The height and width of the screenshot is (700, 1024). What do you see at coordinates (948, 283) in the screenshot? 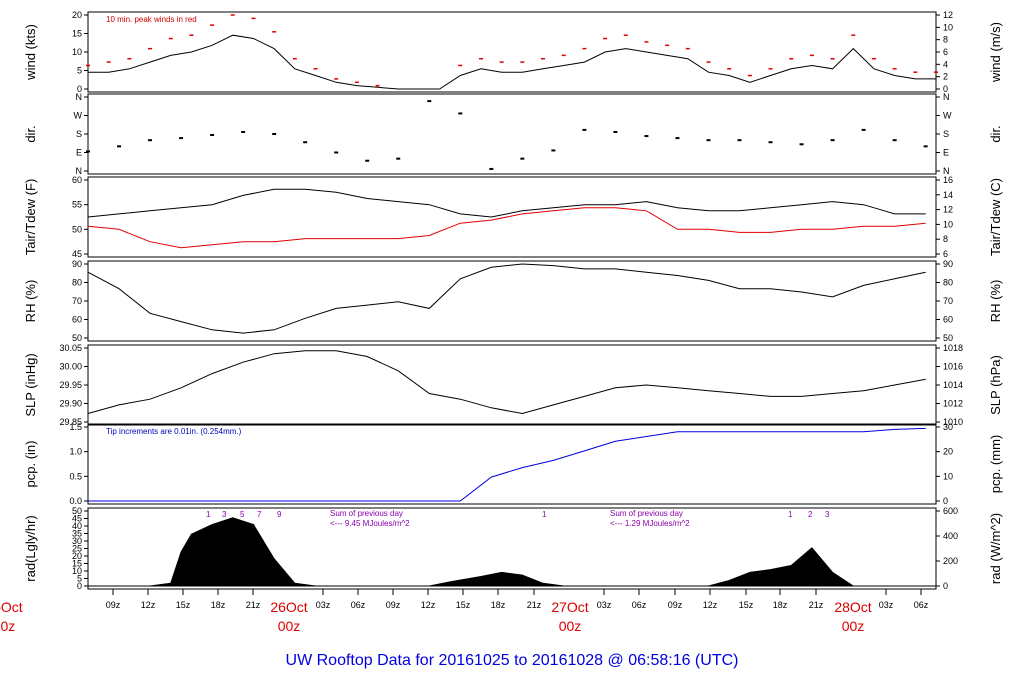
I see `rh-ytick-label: 80` at bounding box center [948, 283].